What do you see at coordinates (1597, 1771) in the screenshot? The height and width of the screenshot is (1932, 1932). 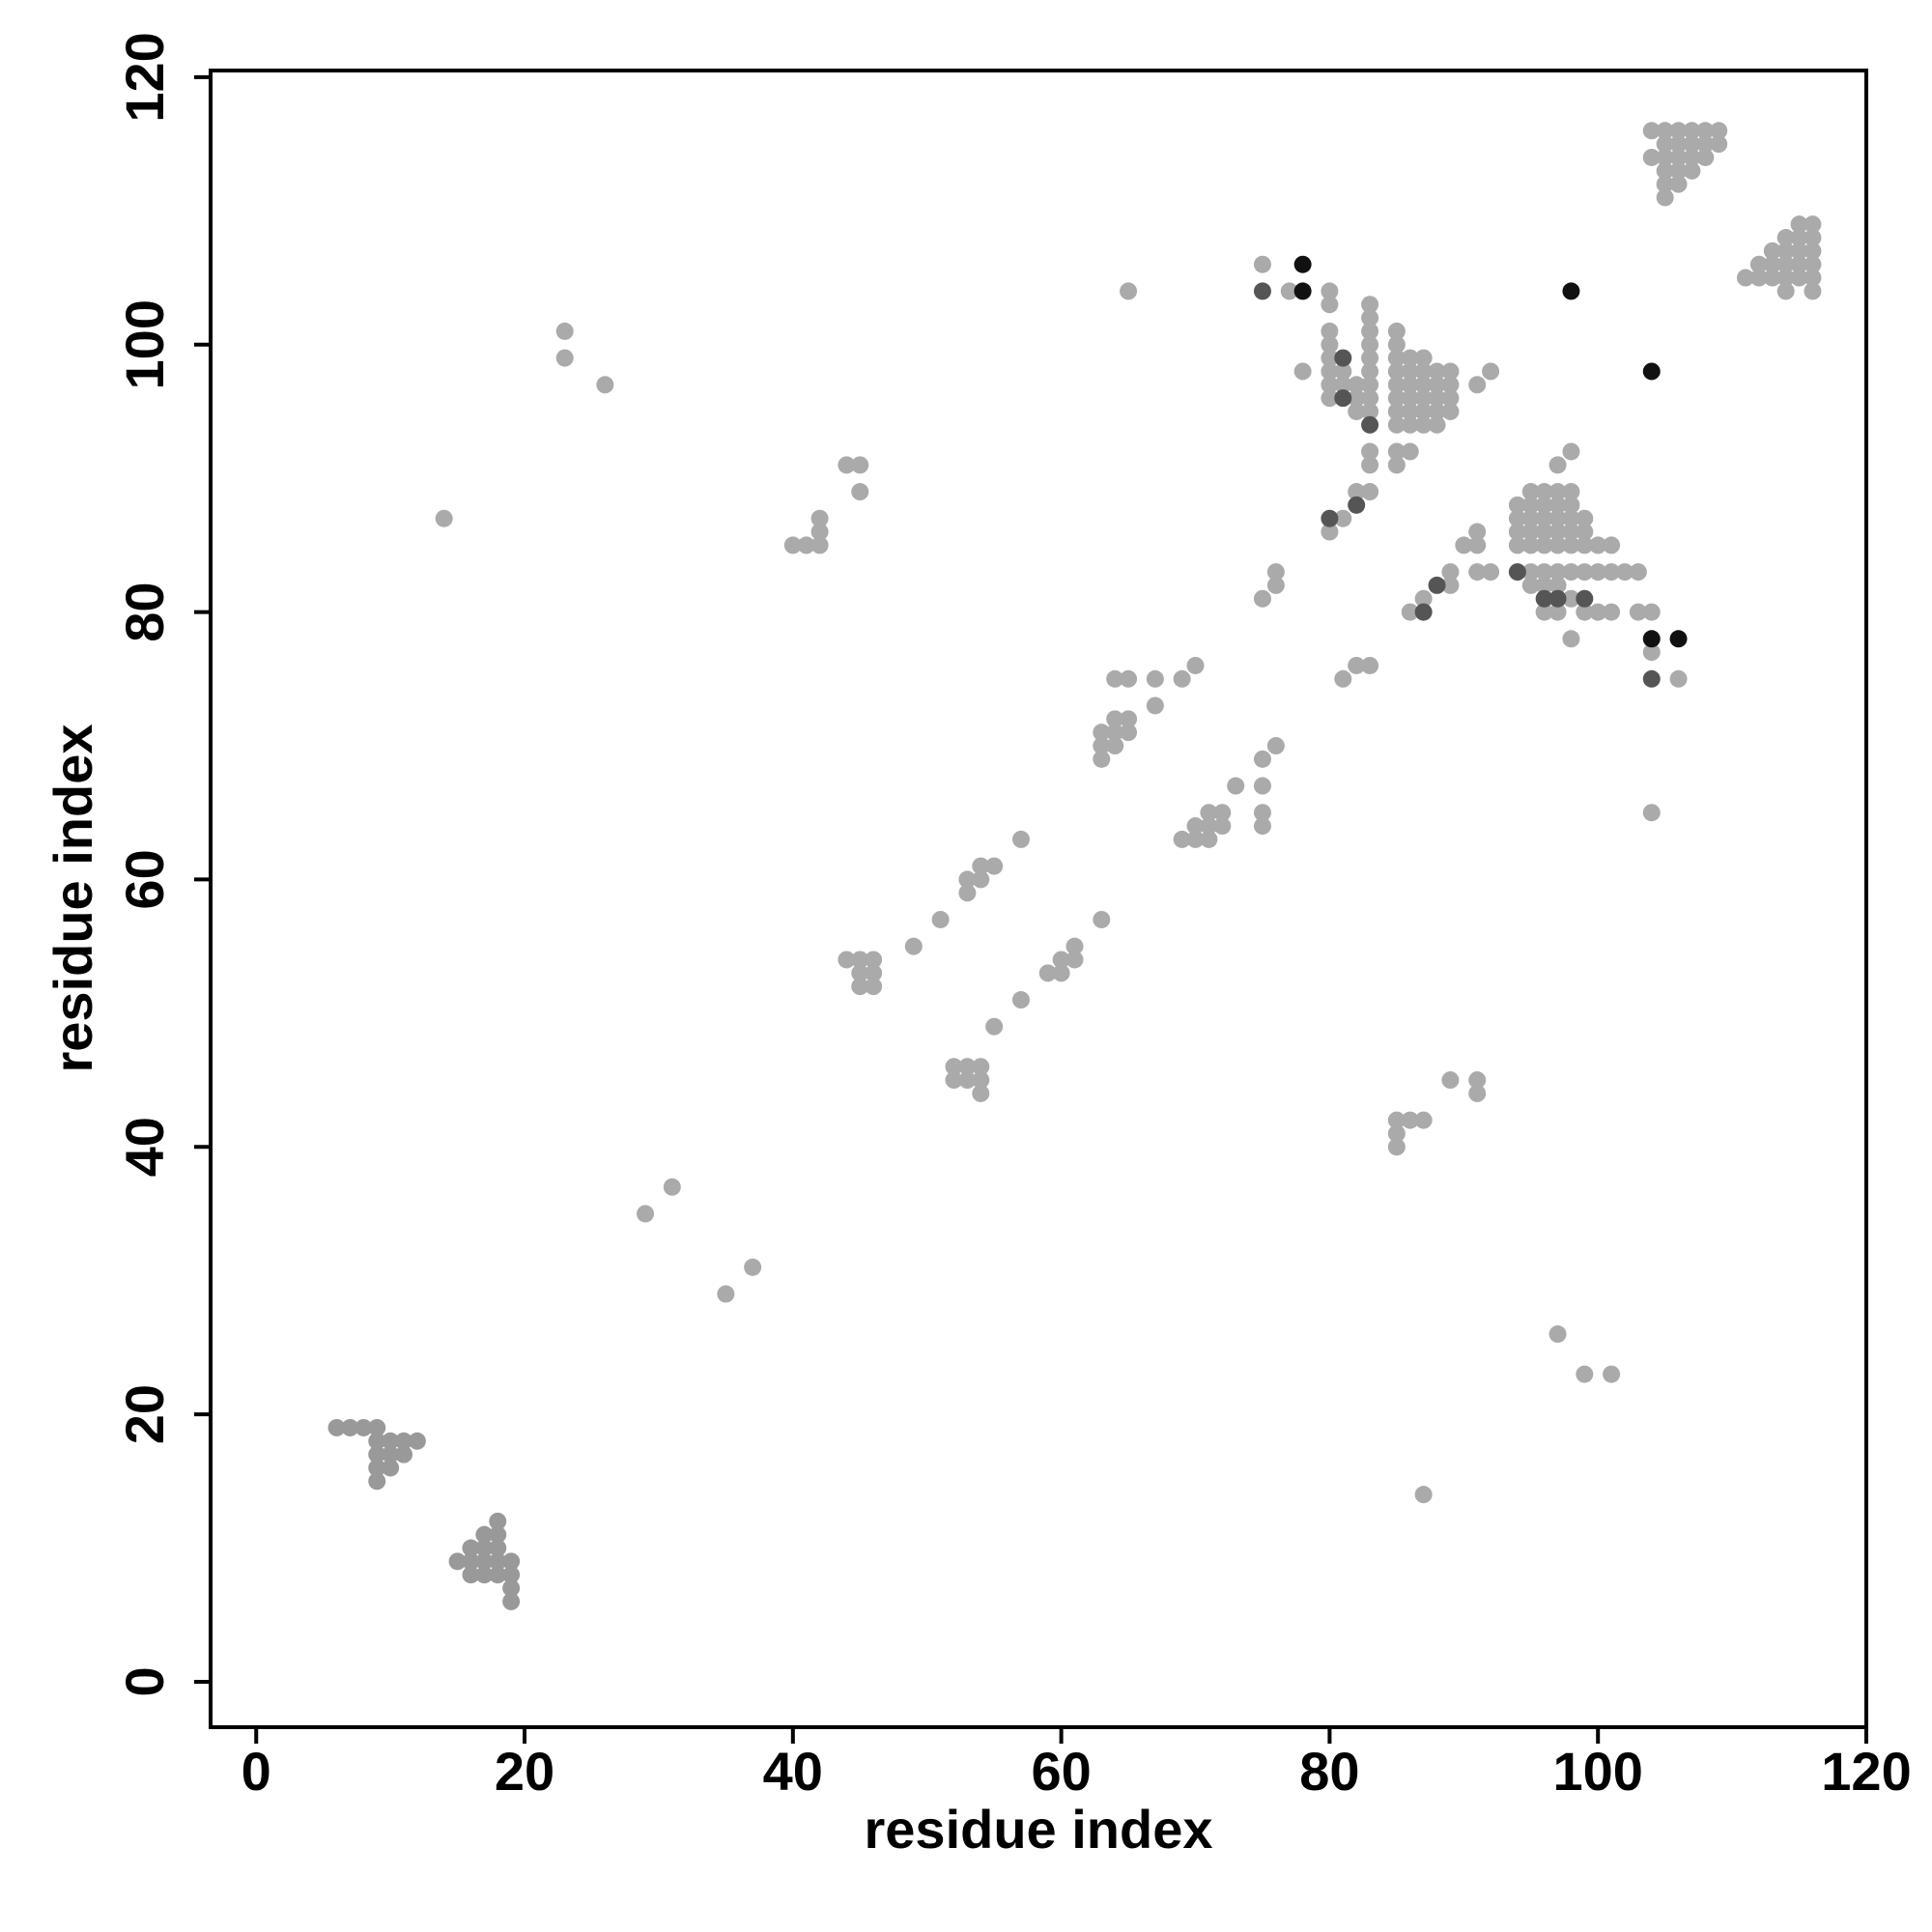 I see `x-tick-label: 100` at bounding box center [1597, 1771].